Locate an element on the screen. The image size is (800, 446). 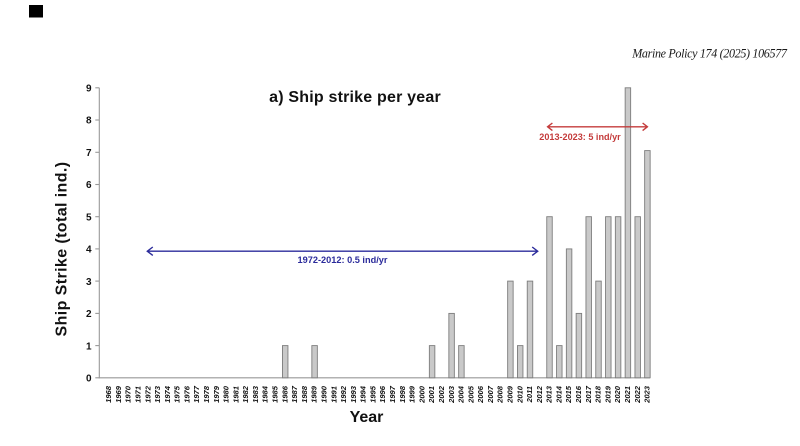
svg-text: 1998 is located at coordinates (402, 394).